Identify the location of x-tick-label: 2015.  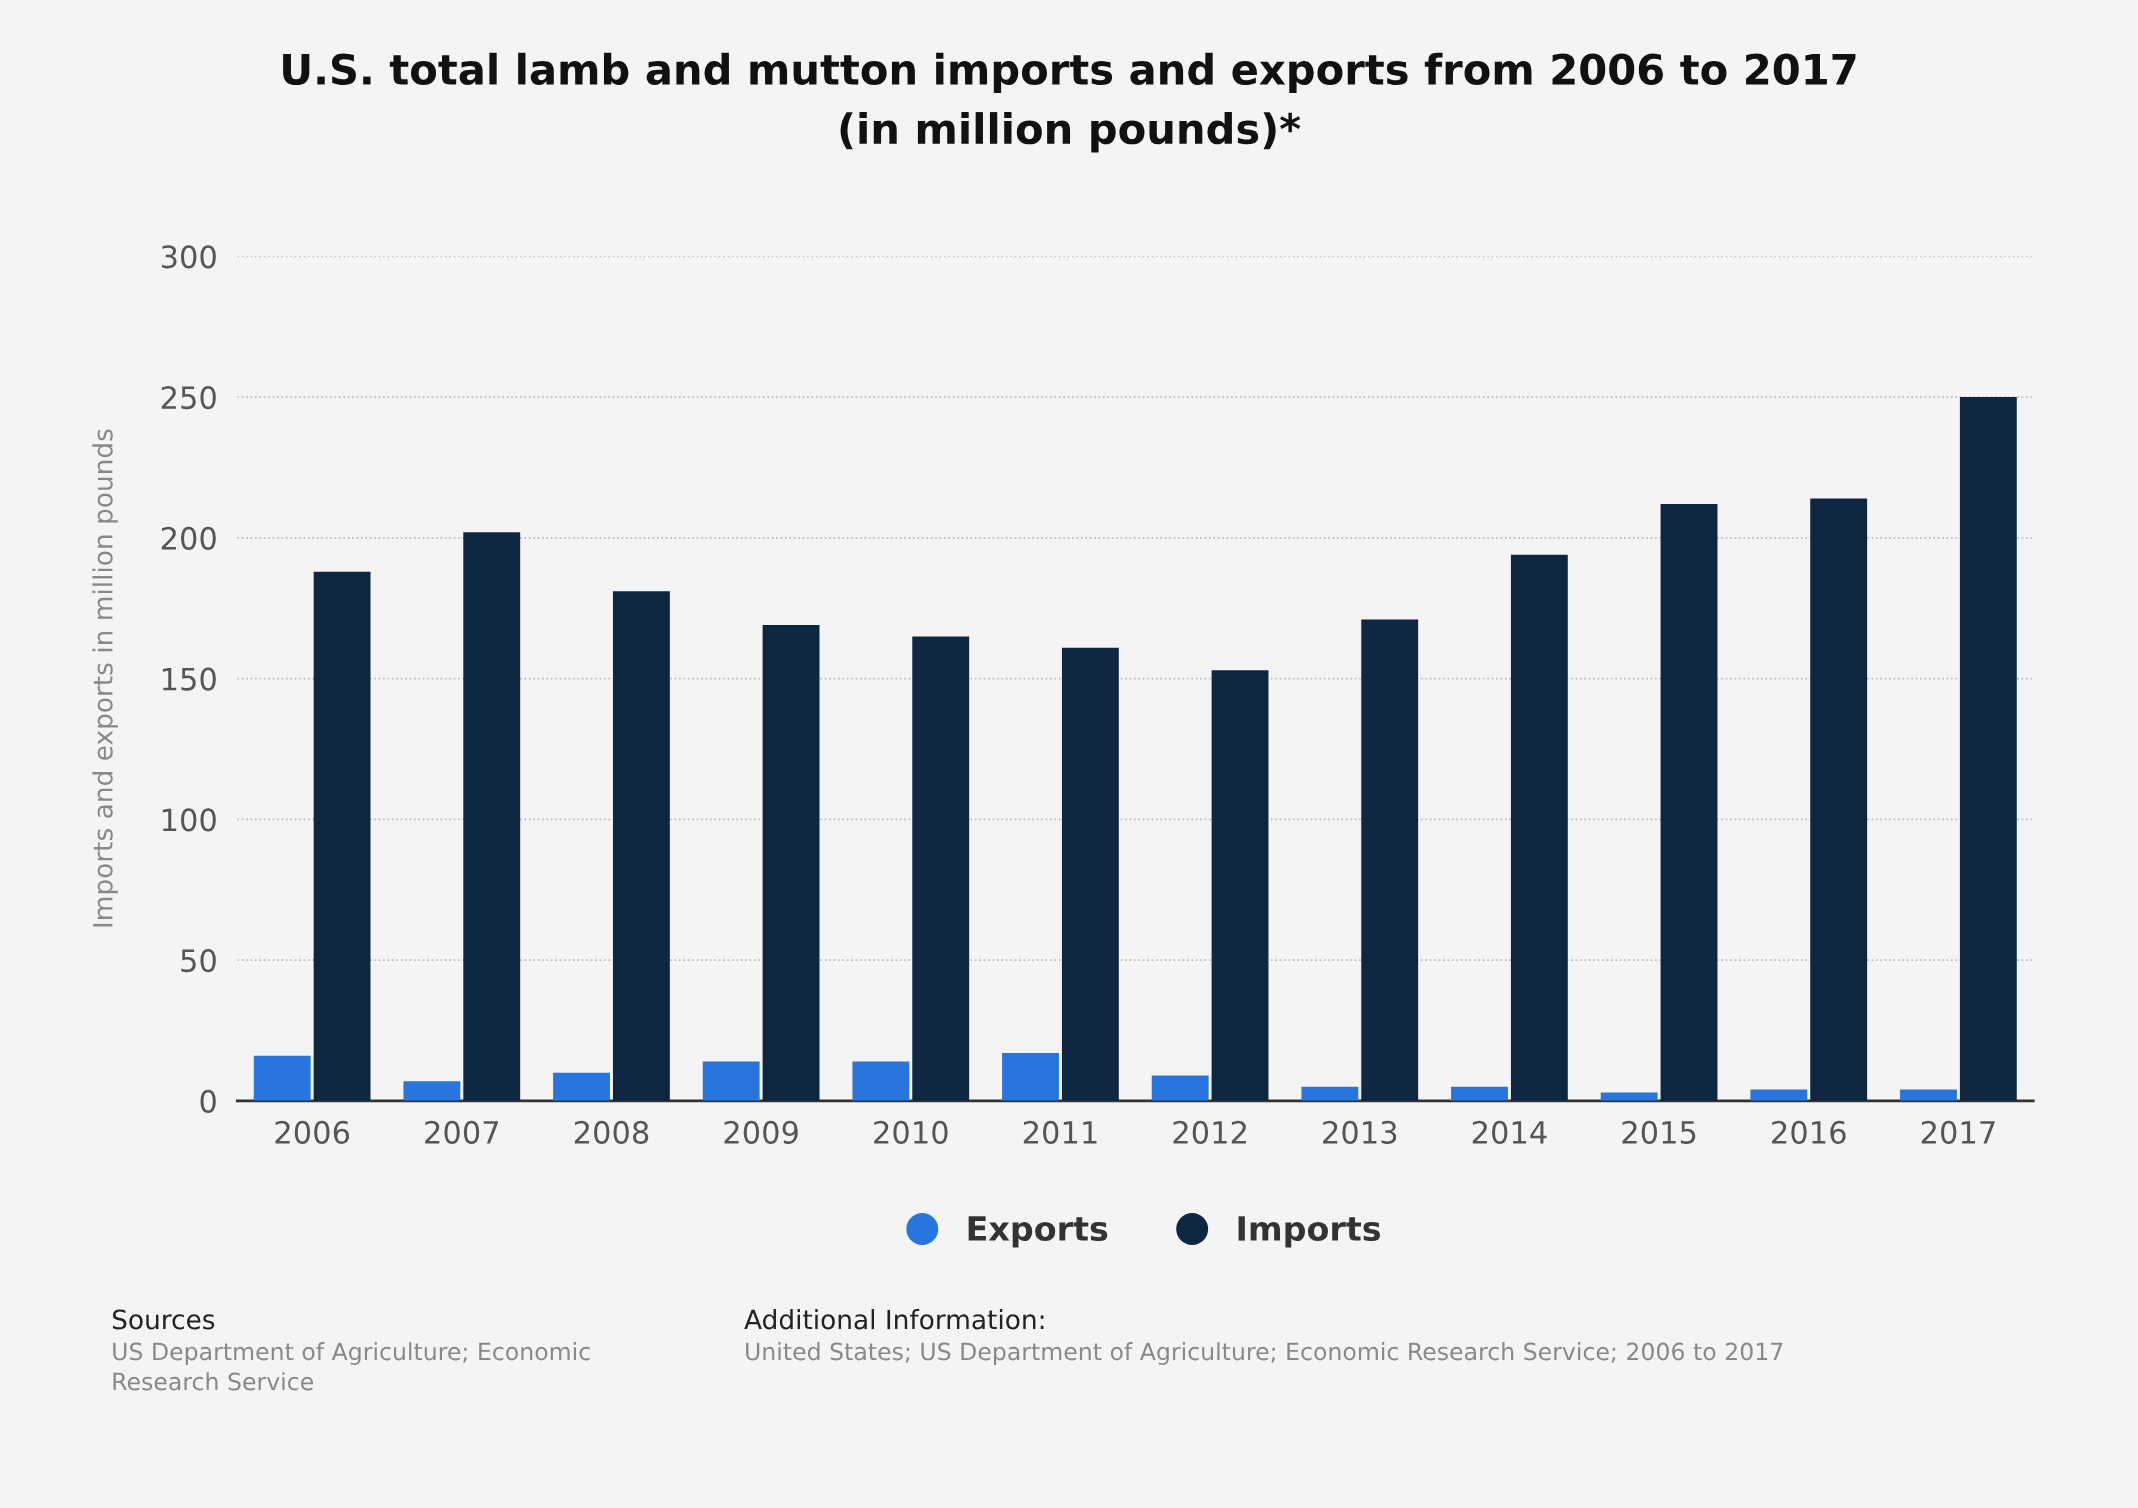
(1659, 1132).